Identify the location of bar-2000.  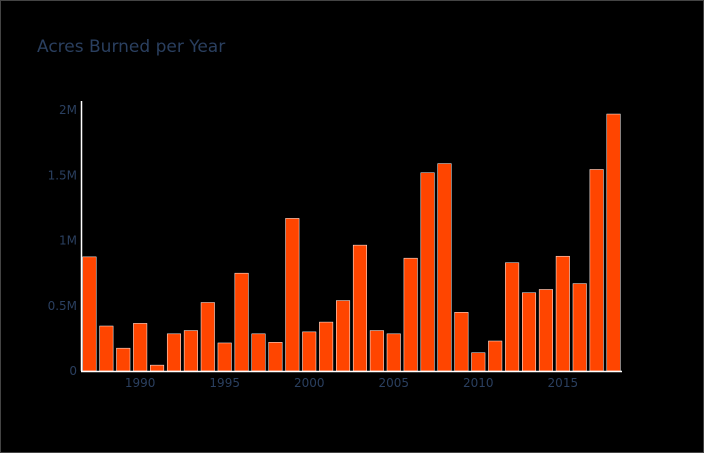
(309, 351).